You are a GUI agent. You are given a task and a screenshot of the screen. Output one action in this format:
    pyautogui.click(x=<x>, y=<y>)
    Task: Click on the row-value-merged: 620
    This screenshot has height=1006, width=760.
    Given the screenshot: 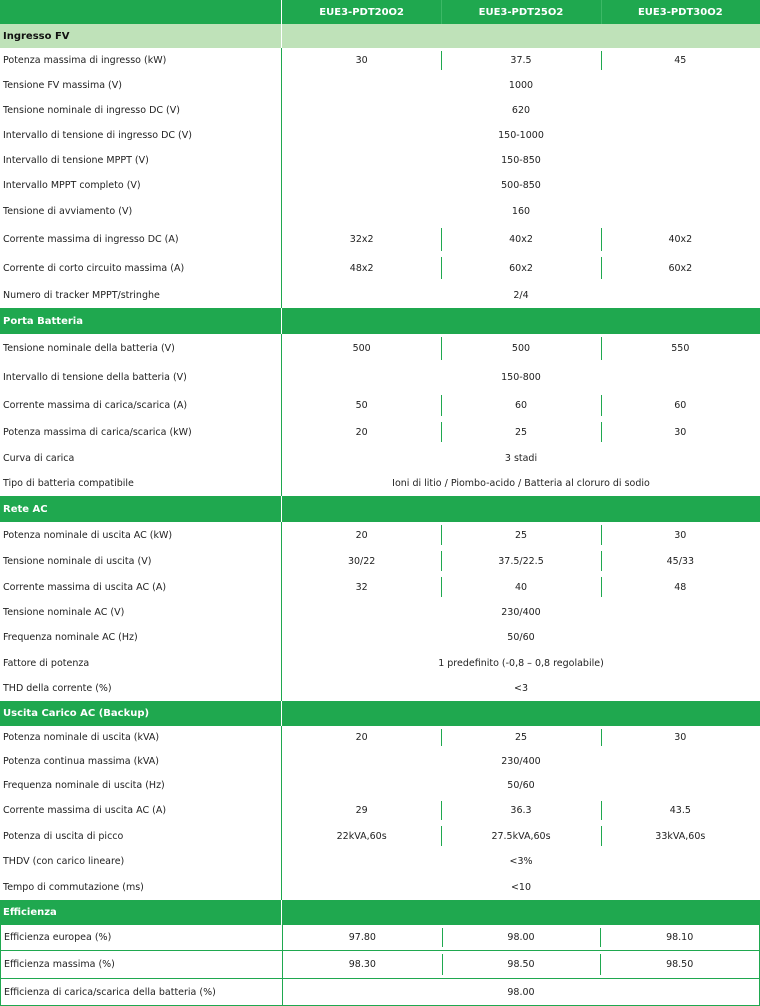 What is the action you would take?
    pyautogui.click(x=521, y=110)
    